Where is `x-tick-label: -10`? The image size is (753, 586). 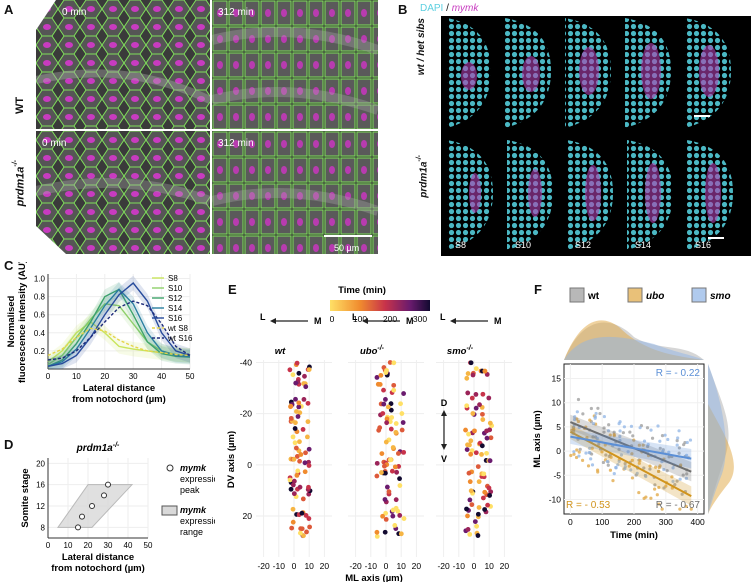
x-tick-label: -10 is located at coordinates (279, 566).